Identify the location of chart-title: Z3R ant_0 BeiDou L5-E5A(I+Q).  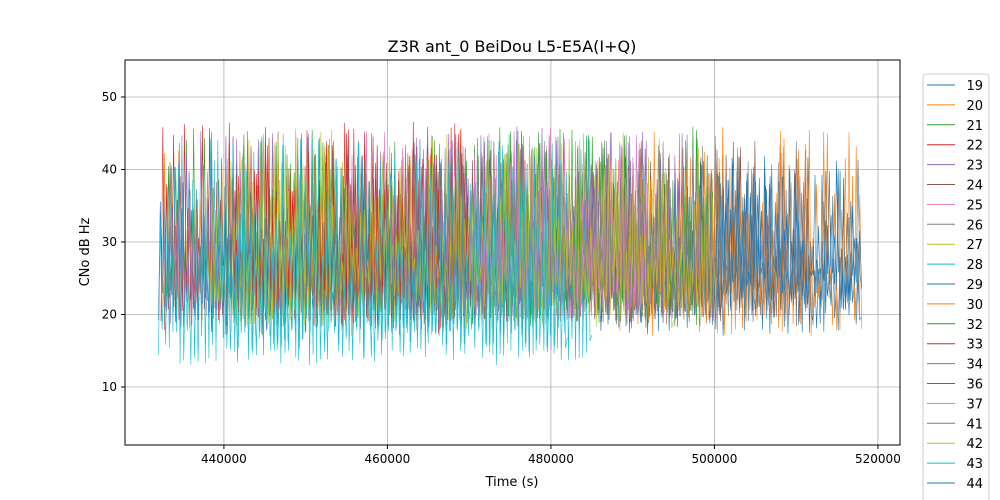
(512, 47).